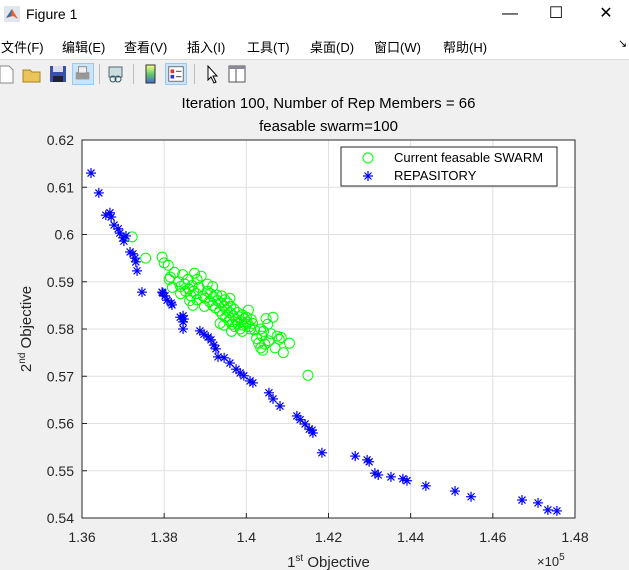  What do you see at coordinates (116, 74) in the screenshot?
I see `link-icon` at bounding box center [116, 74].